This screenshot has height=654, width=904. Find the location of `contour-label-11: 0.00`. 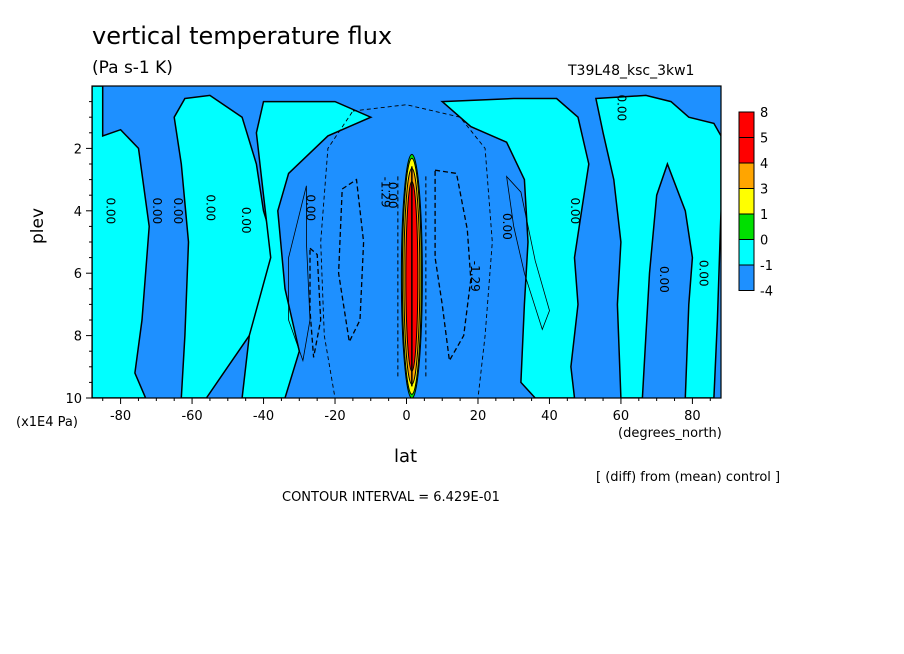

contour-label-11: 0.00 is located at coordinates (575, 210).